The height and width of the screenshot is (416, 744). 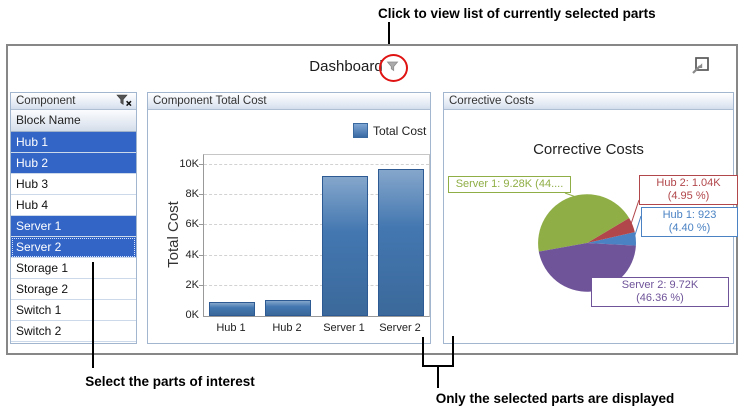 What do you see at coordinates (73, 205) in the screenshot?
I see `list-item-hub-4: Hub 4` at bounding box center [73, 205].